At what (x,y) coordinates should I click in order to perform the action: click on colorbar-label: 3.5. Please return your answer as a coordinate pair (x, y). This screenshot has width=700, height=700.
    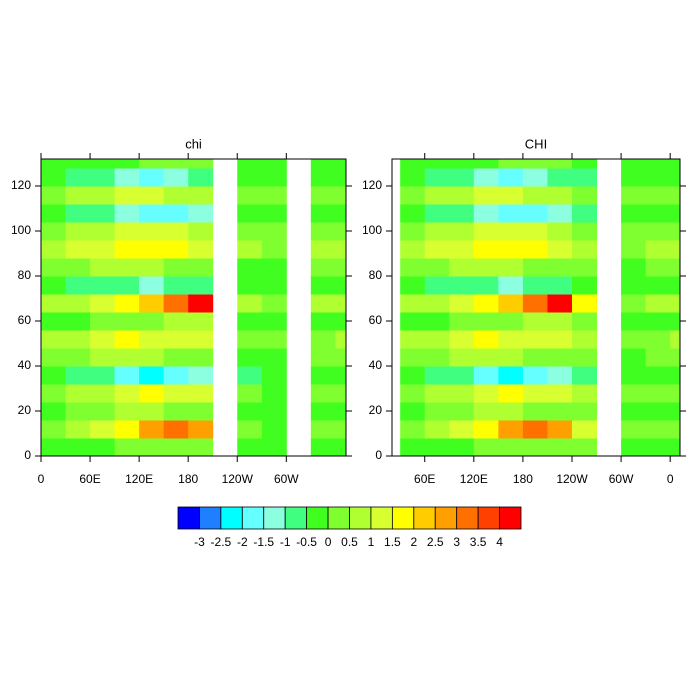
    Looking at the image, I should click on (478, 542).